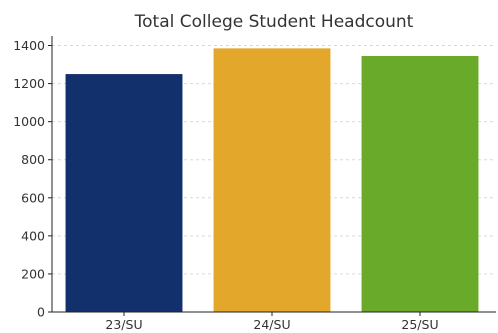 This screenshot has height=333, width=498. What do you see at coordinates (33, 273) in the screenshot?
I see `y-tick-label: 200` at bounding box center [33, 273].